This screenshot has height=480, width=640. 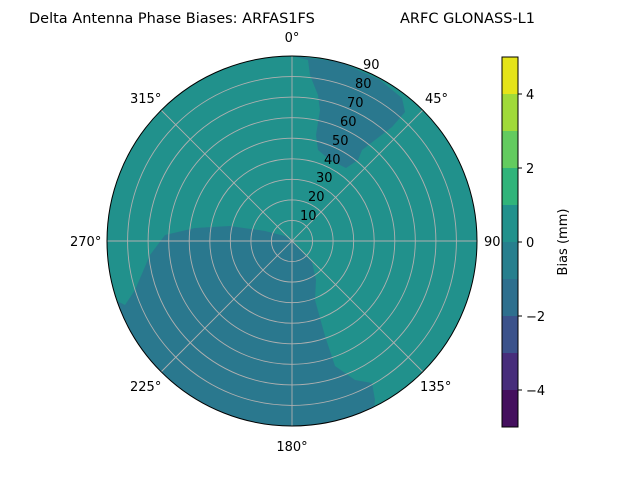 What do you see at coordinates (324, 178) in the screenshot?
I see `svg-text: 30` at bounding box center [324, 178].